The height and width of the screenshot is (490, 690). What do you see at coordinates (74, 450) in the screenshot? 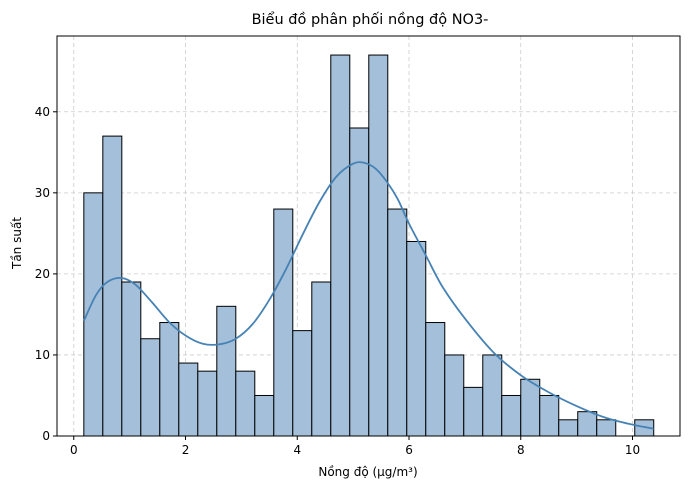
I see `x-tick-label: 0` at bounding box center [74, 450].